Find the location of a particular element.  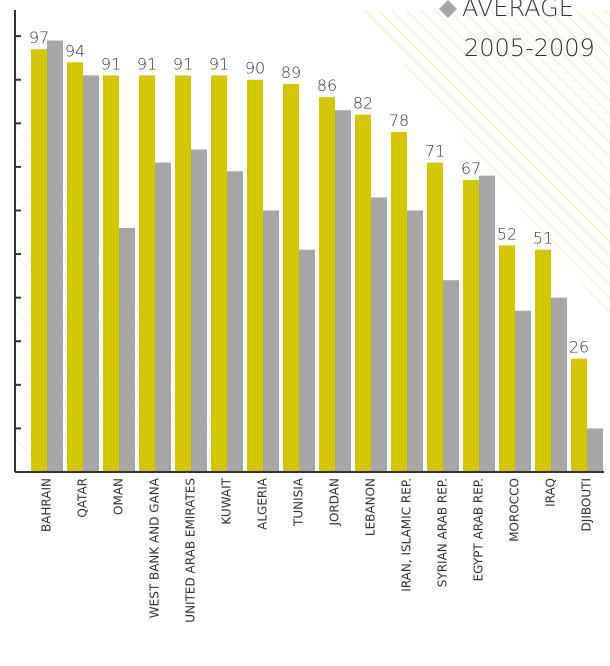

legend: AVERAGE 2005-2009 is located at coordinates (517, 31).